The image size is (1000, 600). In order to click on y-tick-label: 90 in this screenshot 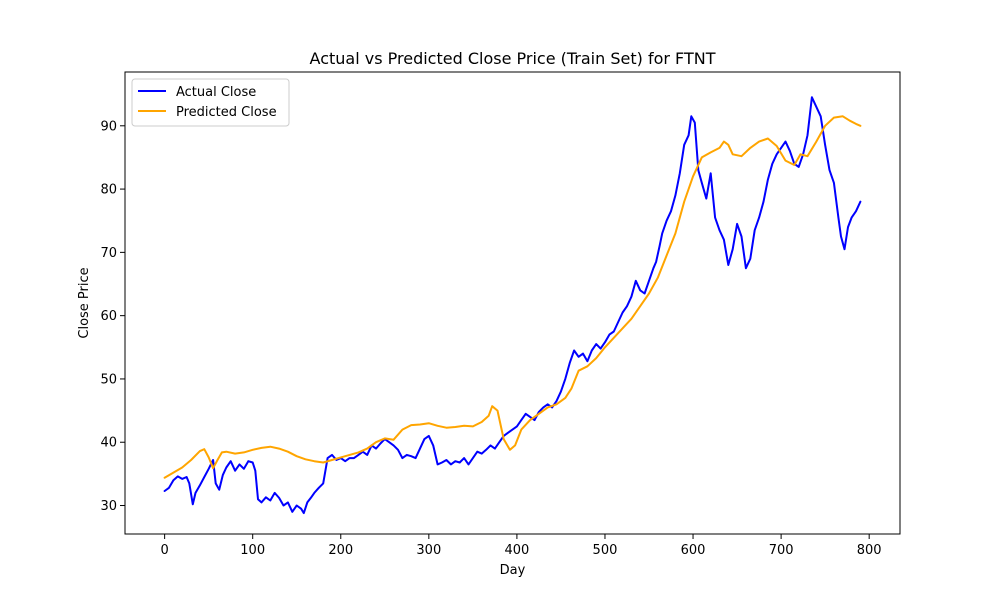, I will do `click(108, 126)`.